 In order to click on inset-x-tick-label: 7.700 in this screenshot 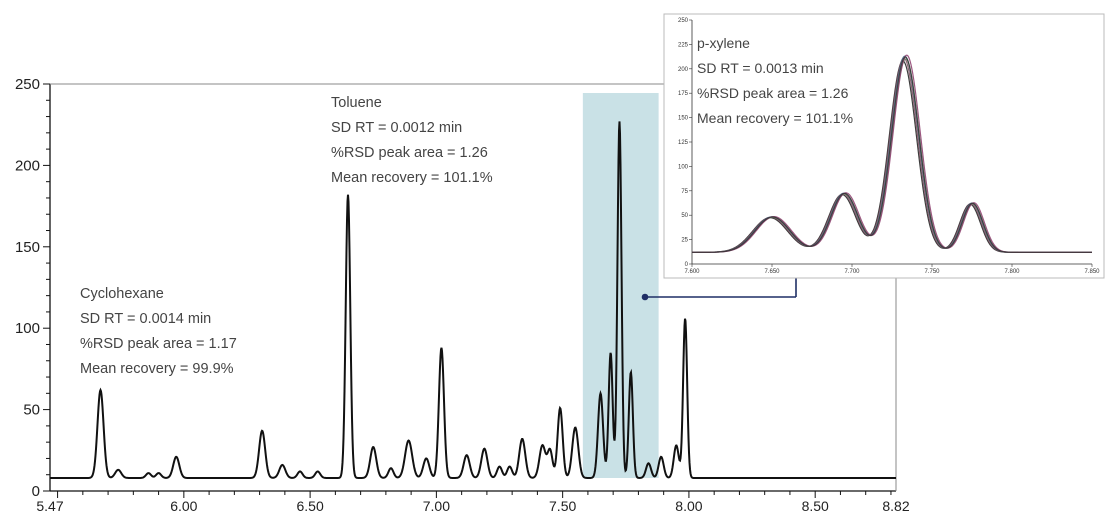, I will do `click(852, 272)`.